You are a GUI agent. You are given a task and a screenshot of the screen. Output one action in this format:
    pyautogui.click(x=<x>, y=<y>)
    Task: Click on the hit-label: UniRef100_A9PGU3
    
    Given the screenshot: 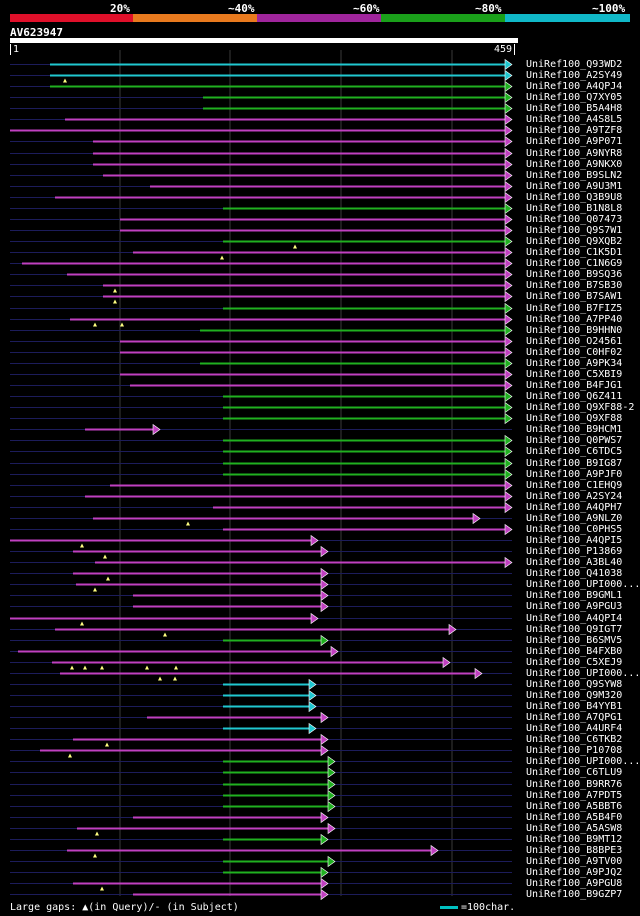 What is the action you would take?
    pyautogui.click(x=574, y=606)
    